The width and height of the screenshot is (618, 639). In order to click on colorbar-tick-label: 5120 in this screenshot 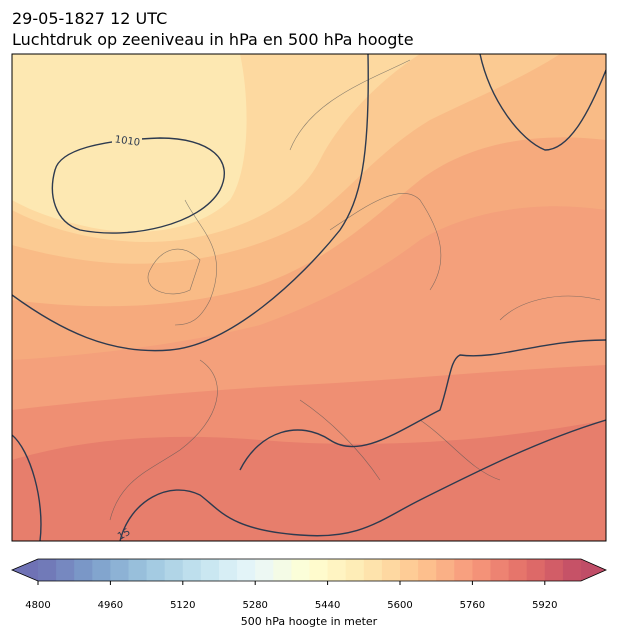, I will do `click(182, 605)`.